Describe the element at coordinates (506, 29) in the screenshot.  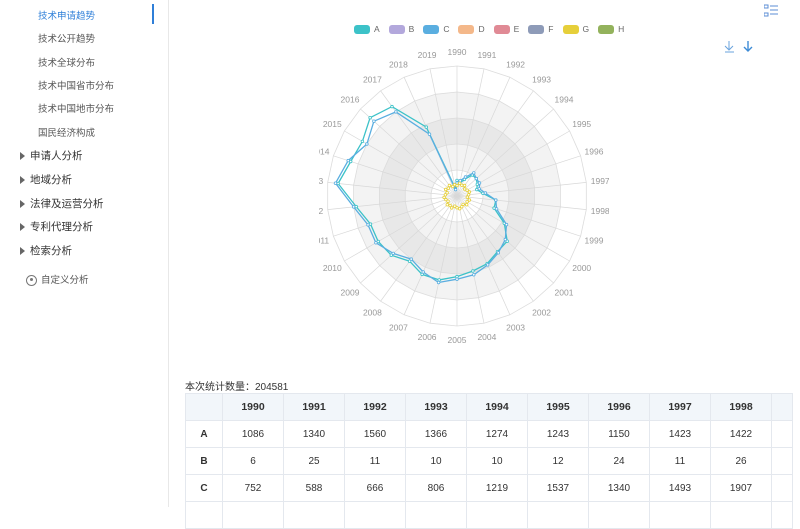
I see `legend-item-e: E` at that location.